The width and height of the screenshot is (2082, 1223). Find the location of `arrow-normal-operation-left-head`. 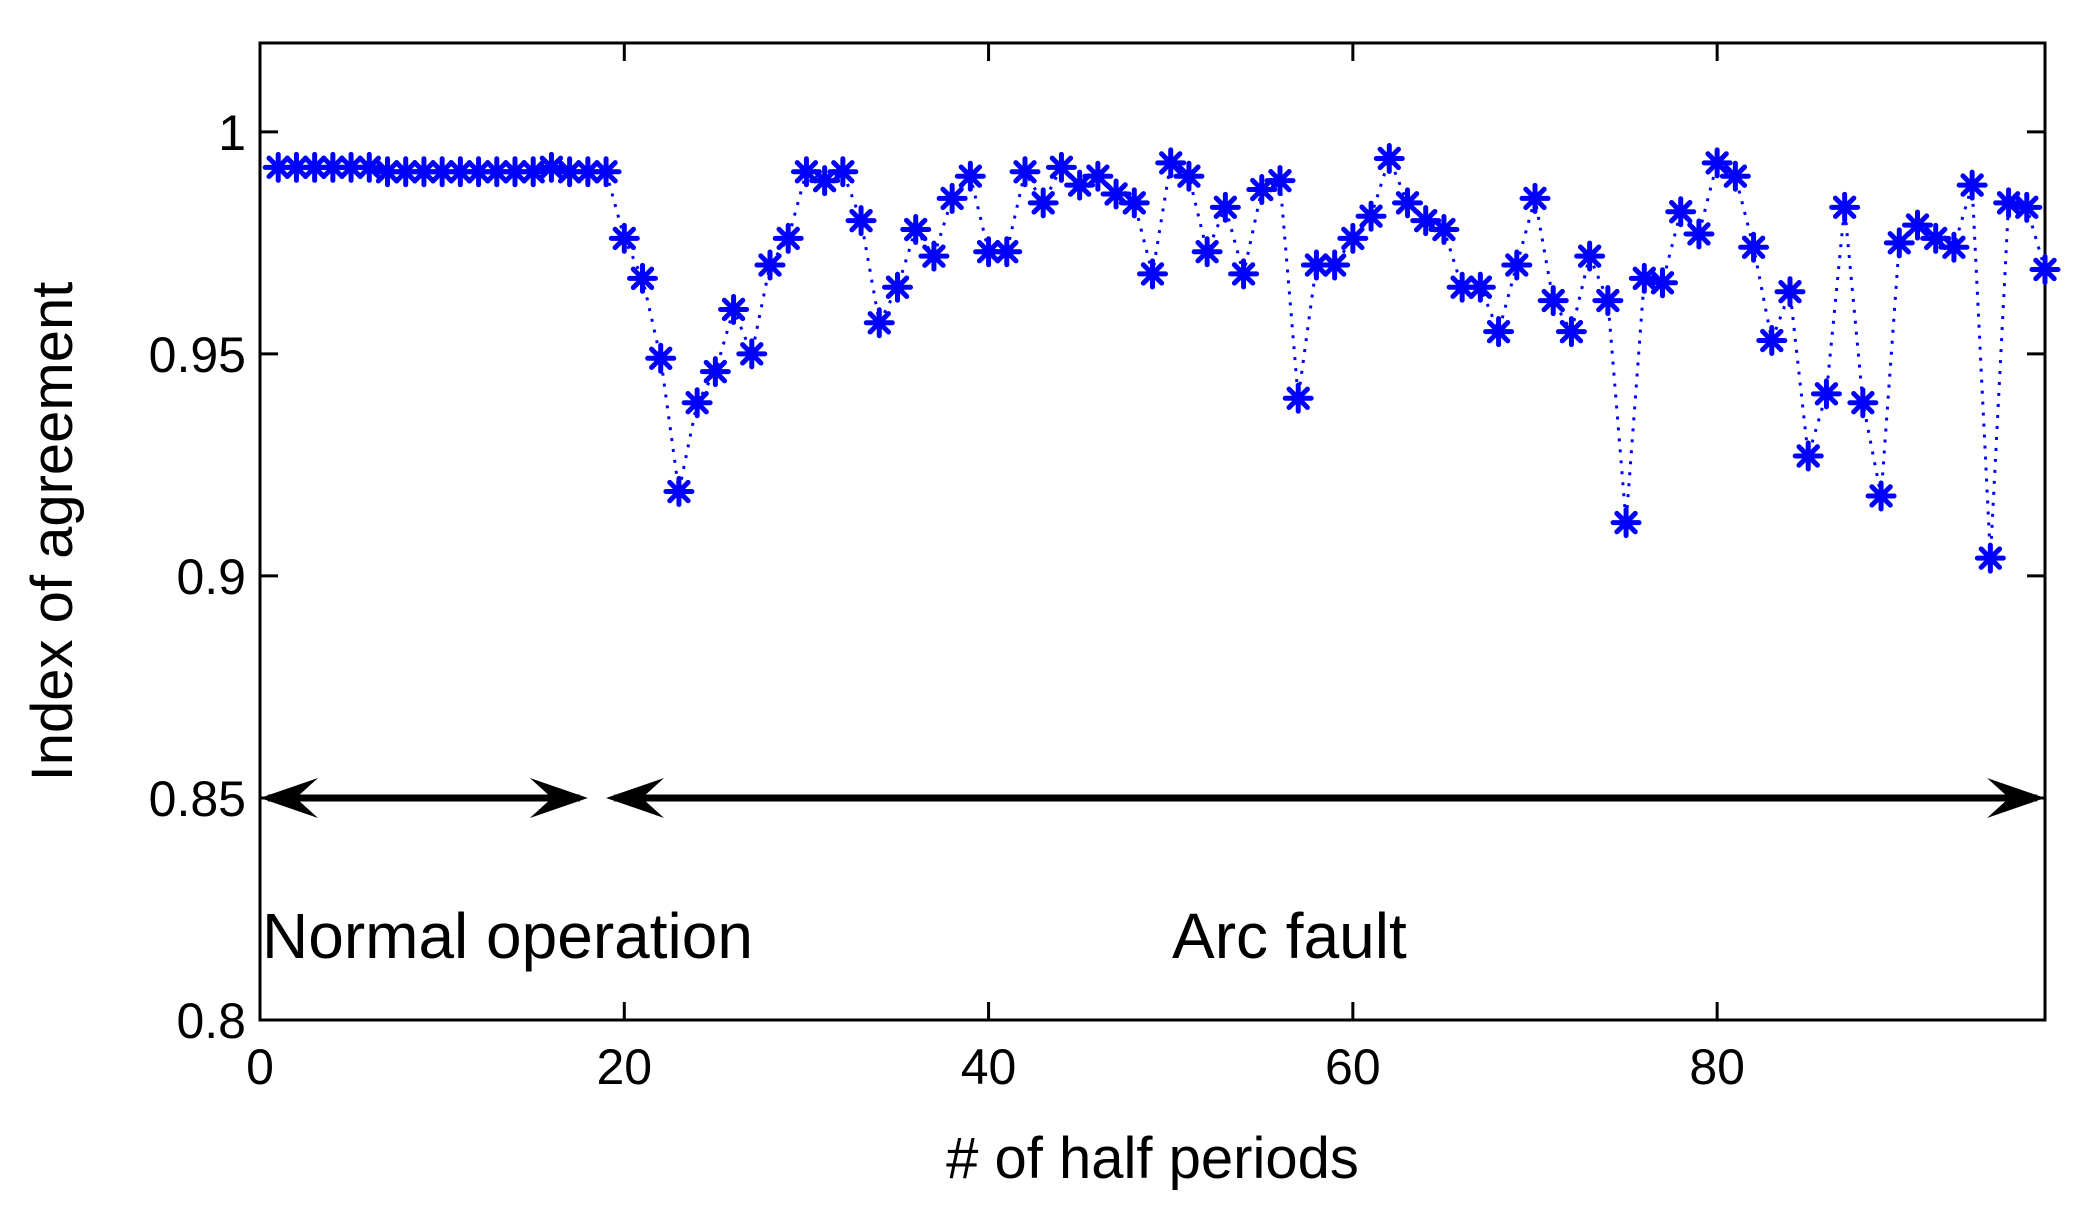

arrow-normal-operation-left-head is located at coordinates (289, 797).